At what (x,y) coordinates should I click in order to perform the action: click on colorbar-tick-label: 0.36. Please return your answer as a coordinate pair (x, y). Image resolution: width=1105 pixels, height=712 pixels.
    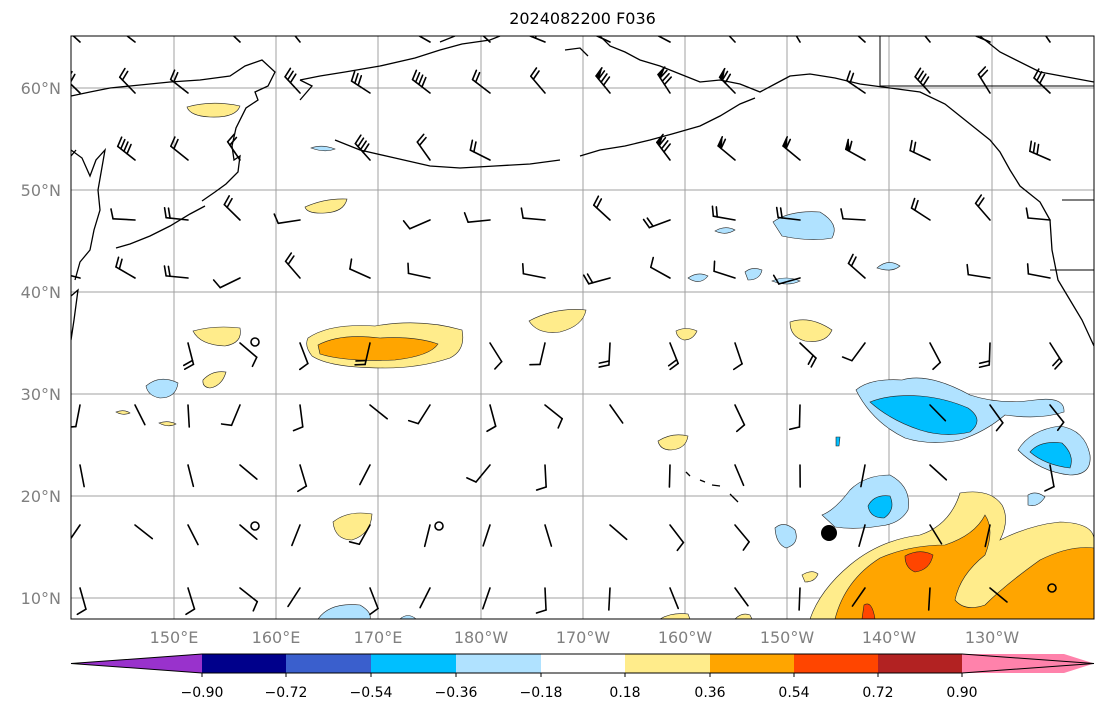
    Looking at the image, I should click on (709, 693).